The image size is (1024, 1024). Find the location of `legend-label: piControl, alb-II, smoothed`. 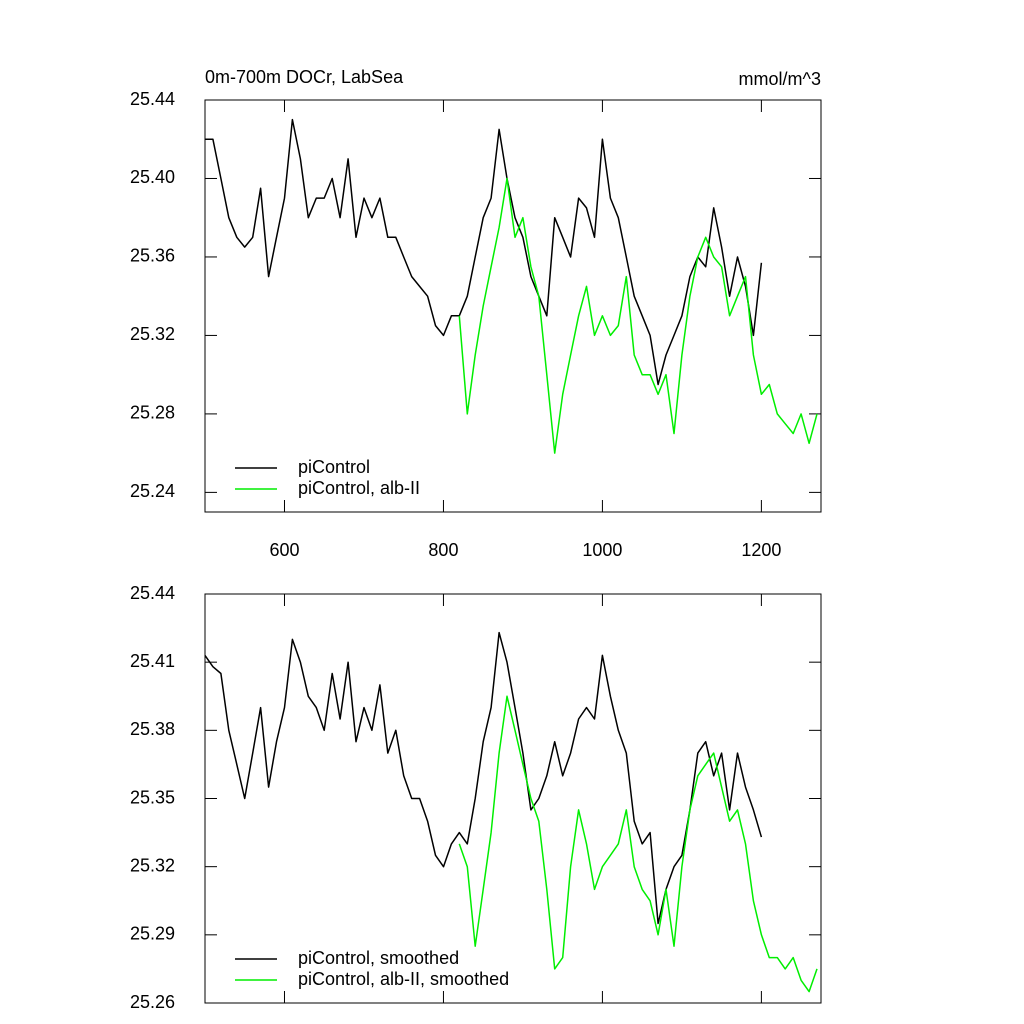

legend-label: piControl, alb-II, smoothed is located at coordinates (403, 979).